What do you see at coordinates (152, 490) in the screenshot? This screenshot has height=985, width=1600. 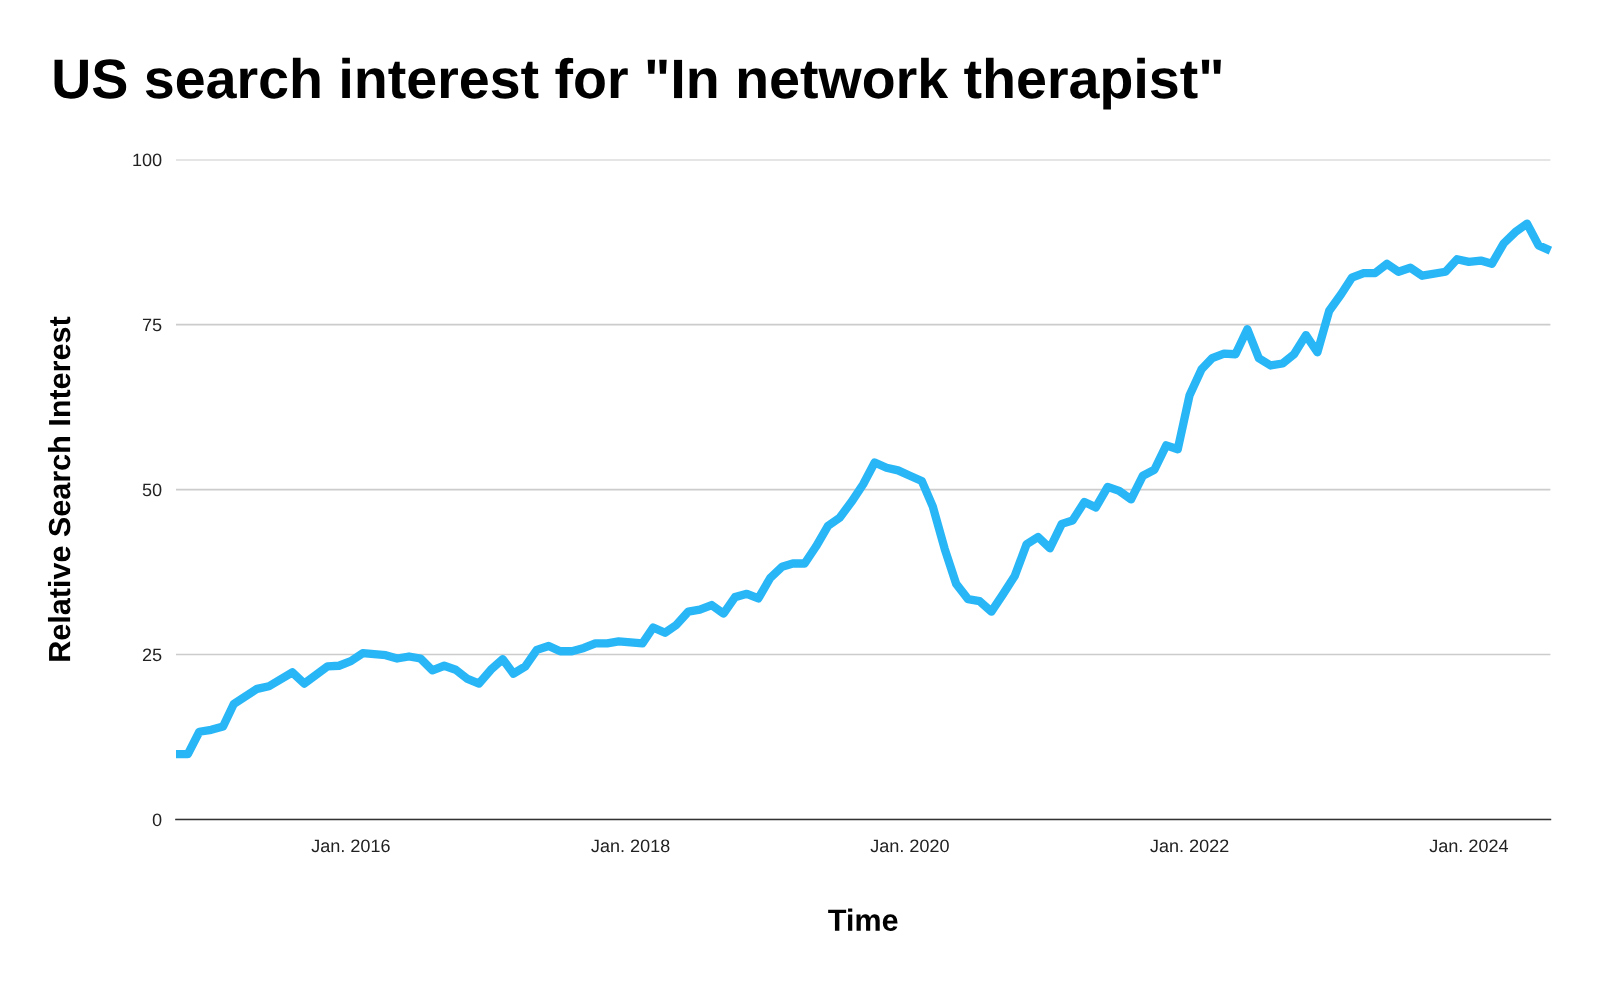 I see `y-tick-label: 50` at bounding box center [152, 490].